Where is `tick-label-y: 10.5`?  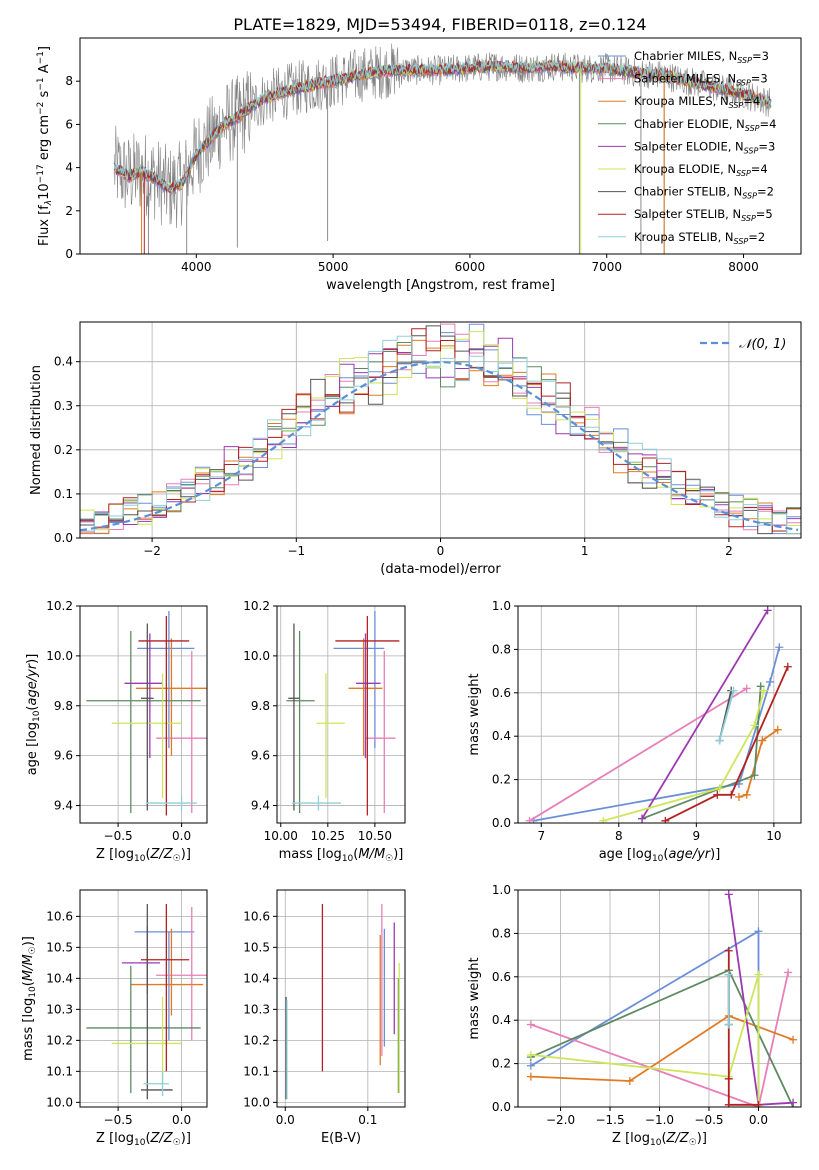 tick-label-y: 10.5 is located at coordinates (59, 947).